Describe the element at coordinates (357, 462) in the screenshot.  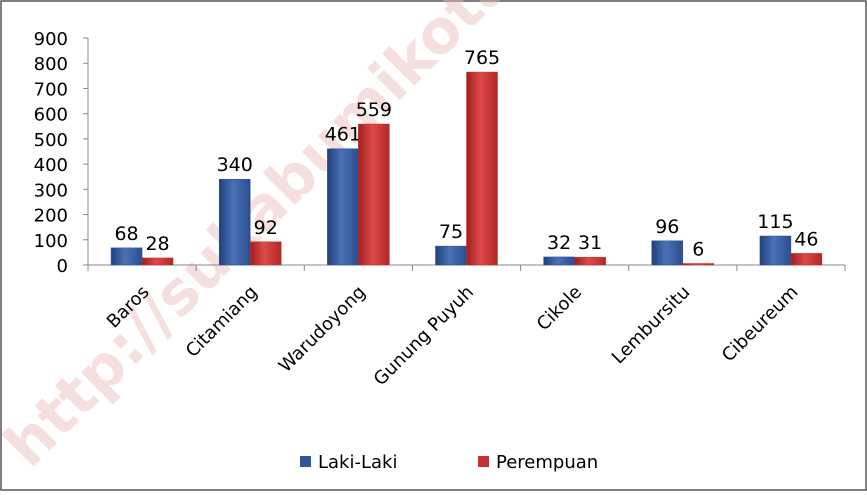
I see `legend-label: Laki-Laki` at that location.